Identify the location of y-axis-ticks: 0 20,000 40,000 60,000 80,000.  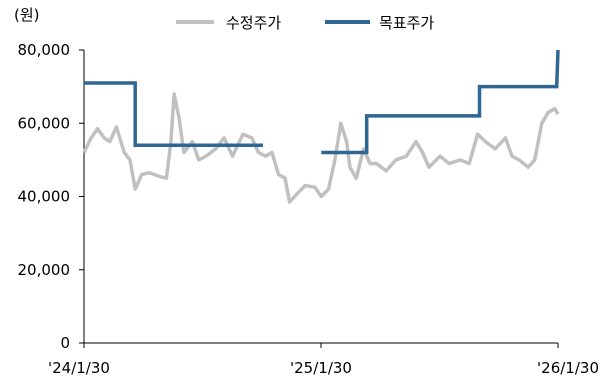
(51, 196).